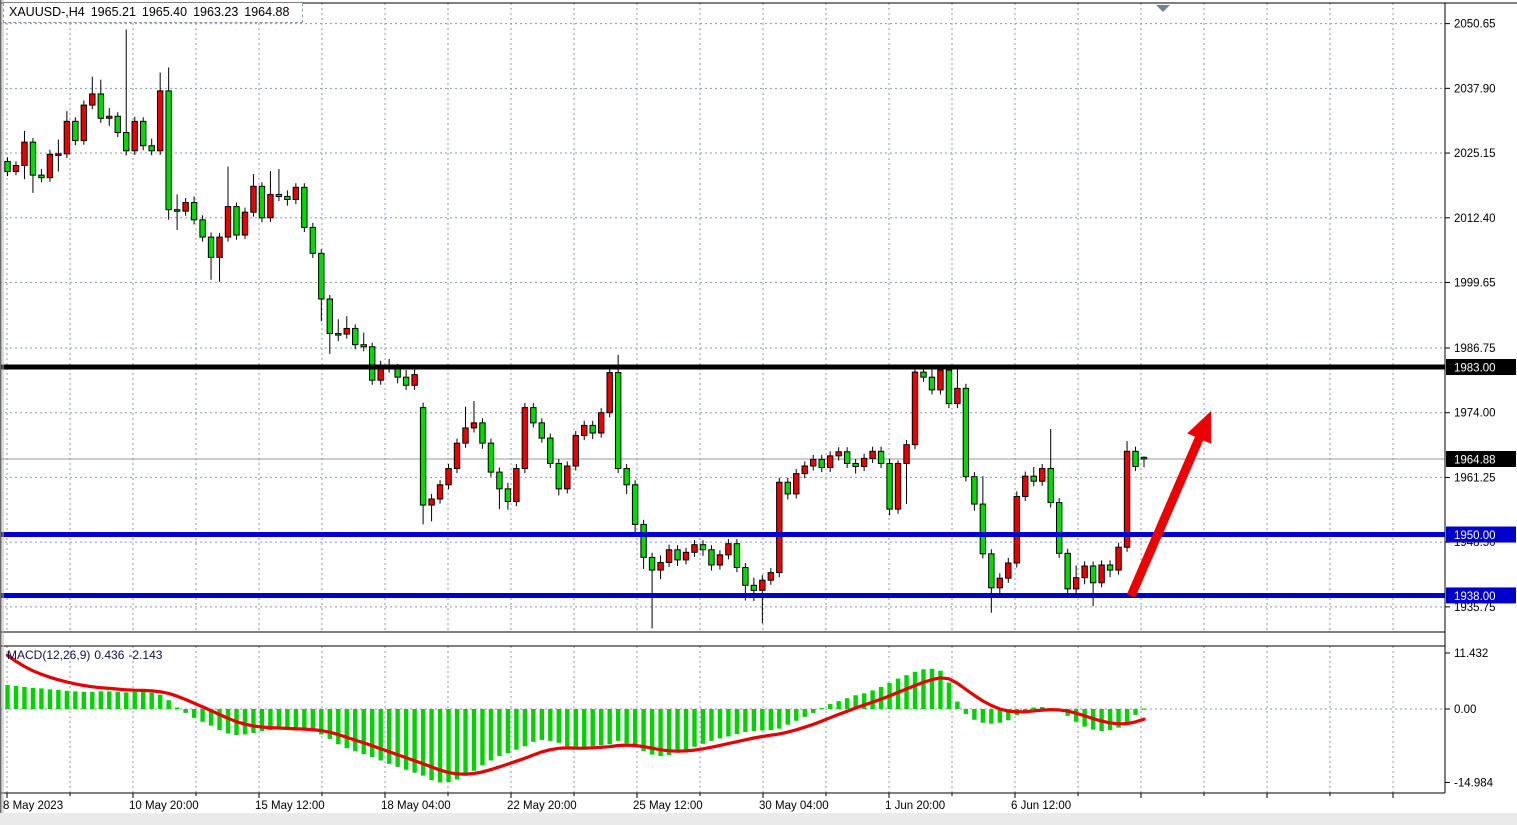 This screenshot has height=825, width=1517. What do you see at coordinates (576, 725) in the screenshot?
I see `macd-histogram` at bounding box center [576, 725].